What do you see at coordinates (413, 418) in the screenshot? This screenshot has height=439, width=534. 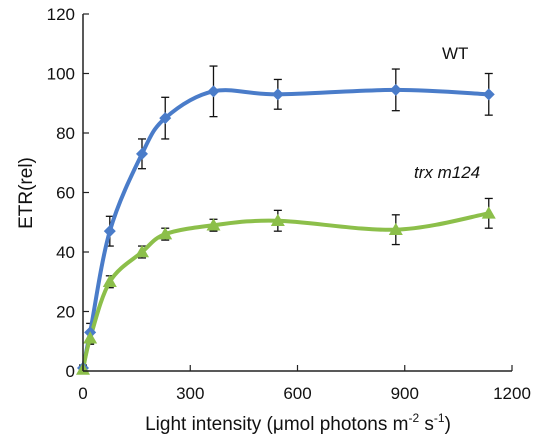 I see `x-axis-title-sup1: -2` at bounding box center [413, 418].